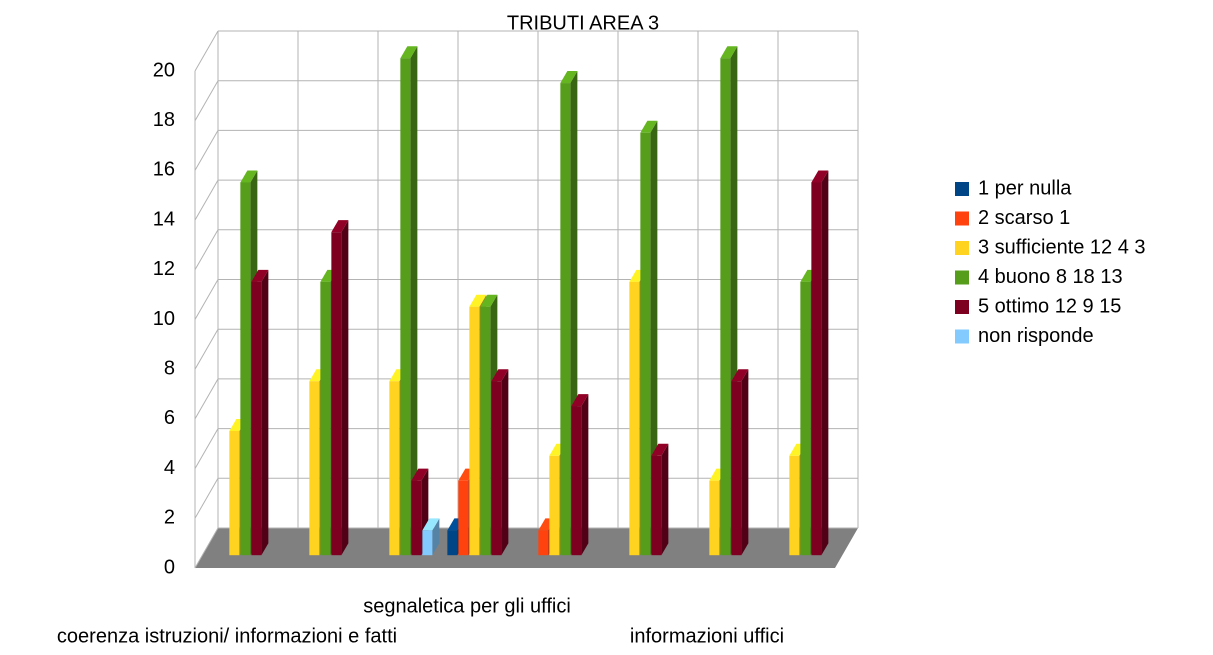 This screenshot has width=1213, height=655. Describe the element at coordinates (583, 23) in the screenshot. I see `chart-title: TRIBUTI AREA 3` at that location.